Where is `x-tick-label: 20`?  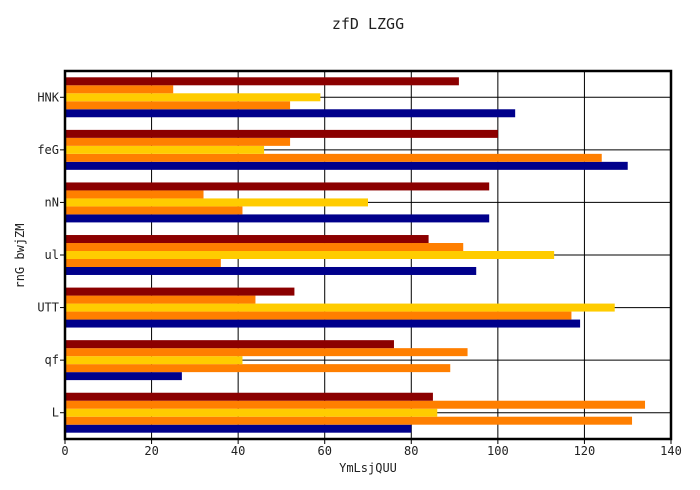
x-tick-label: 20 is located at coordinates (151, 451).